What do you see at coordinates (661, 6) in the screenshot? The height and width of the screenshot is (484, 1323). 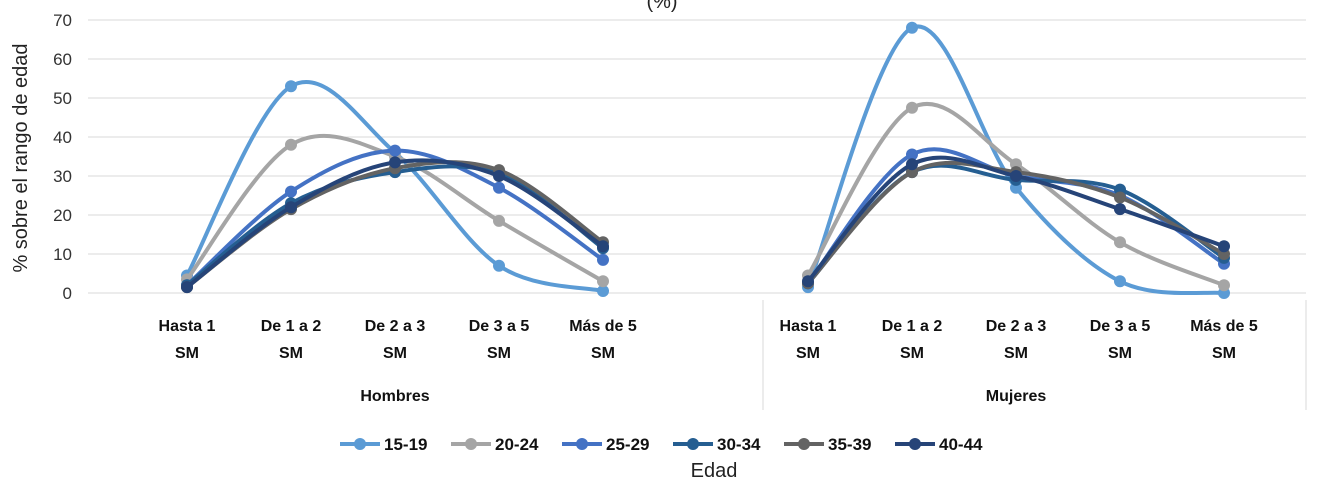 I see `chart-title: (%)` at bounding box center [661, 6].